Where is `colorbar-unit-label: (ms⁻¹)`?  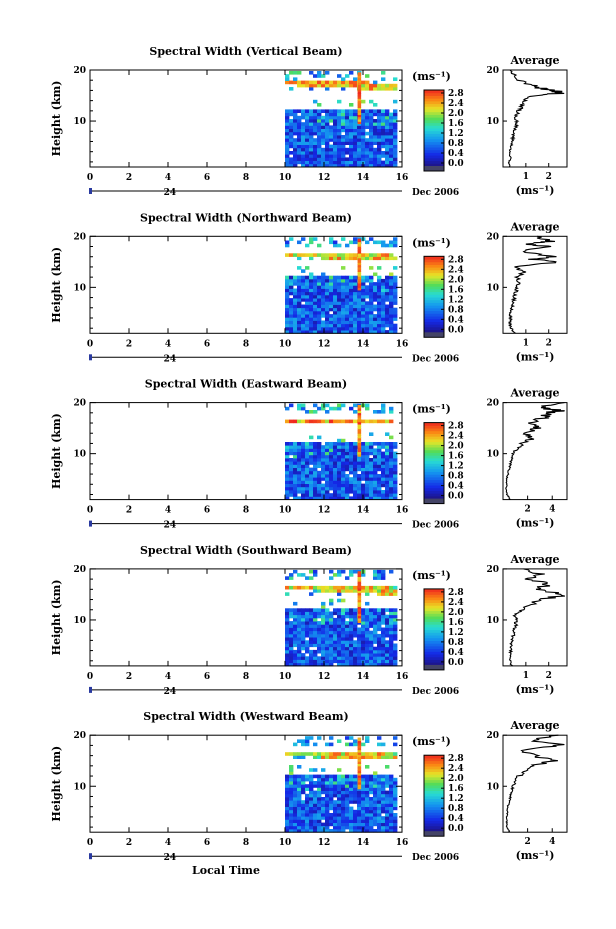
colorbar-unit-label: (ms⁻¹) is located at coordinates (431, 575).